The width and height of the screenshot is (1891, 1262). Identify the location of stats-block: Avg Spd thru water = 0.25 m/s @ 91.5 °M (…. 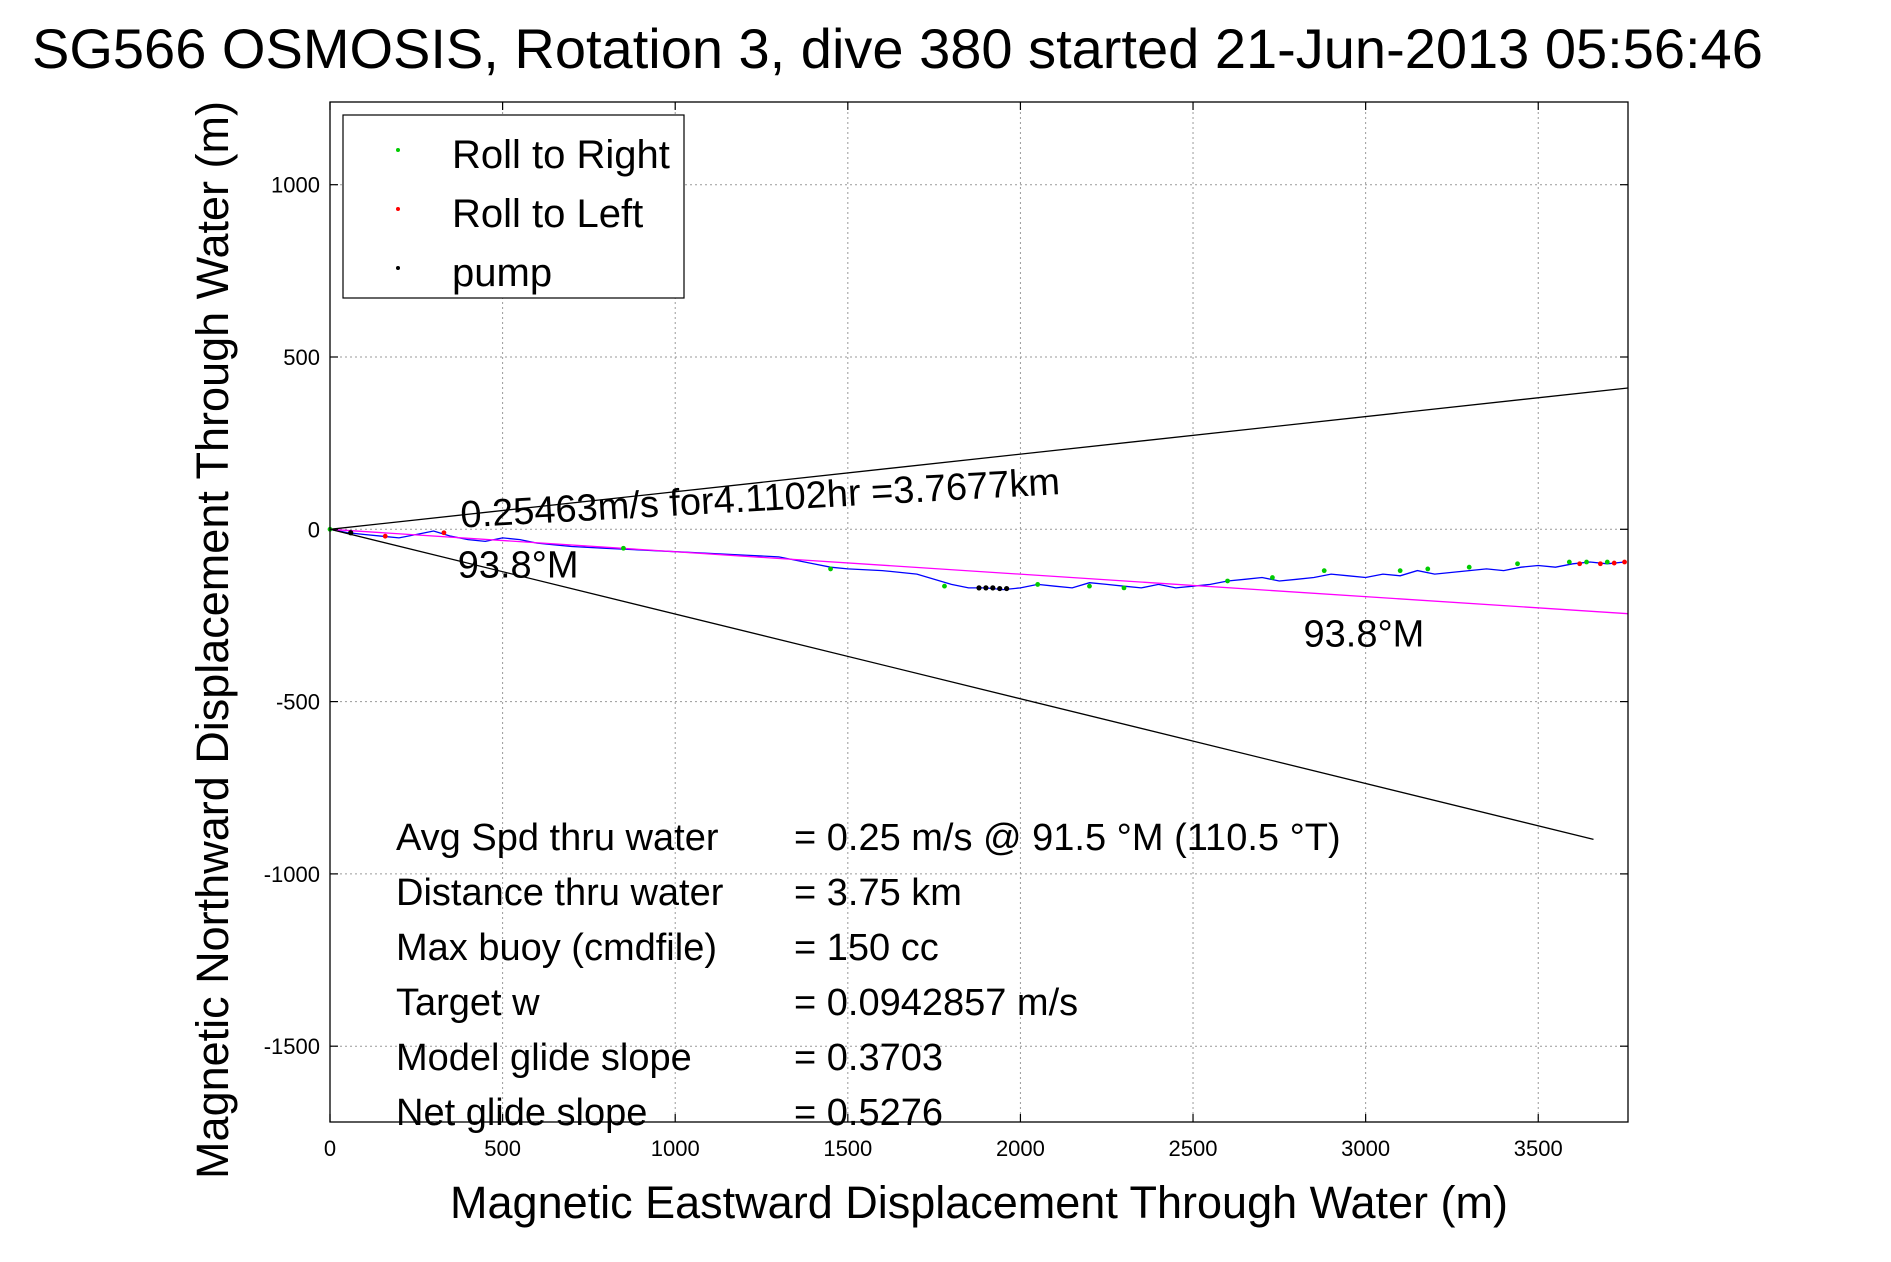
(868, 975).